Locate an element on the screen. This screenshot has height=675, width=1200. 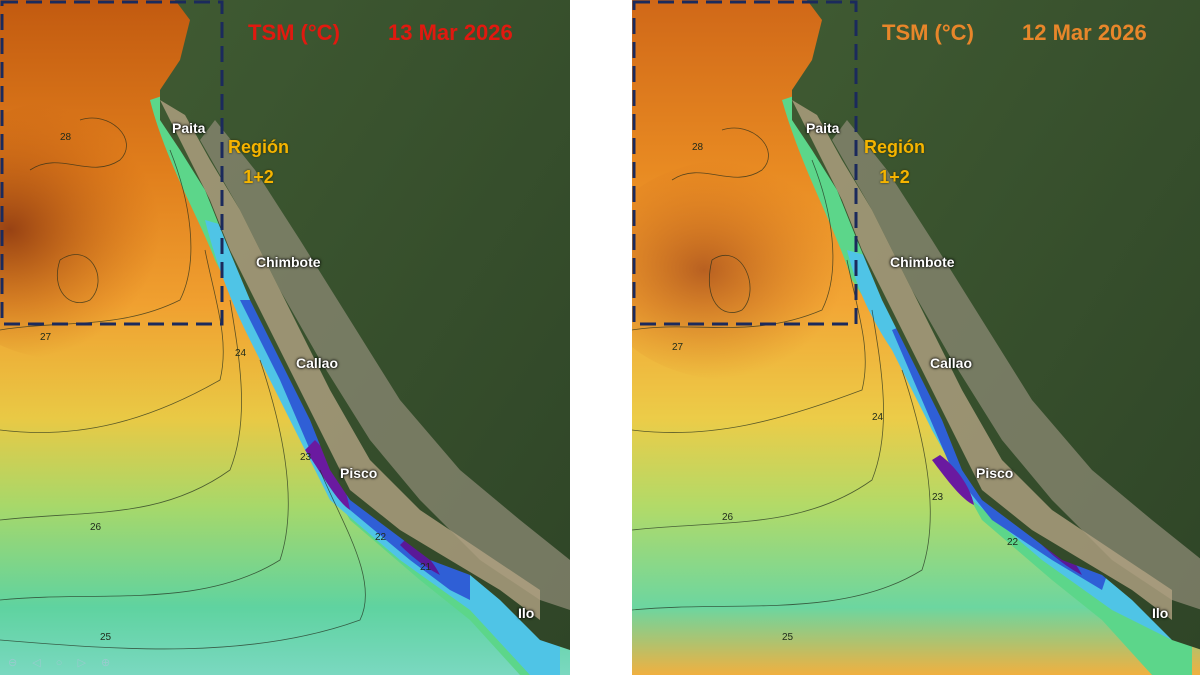
map-controls: ⊖ ◁ ○ ▷ ⊕ is located at coordinates (62, 663).